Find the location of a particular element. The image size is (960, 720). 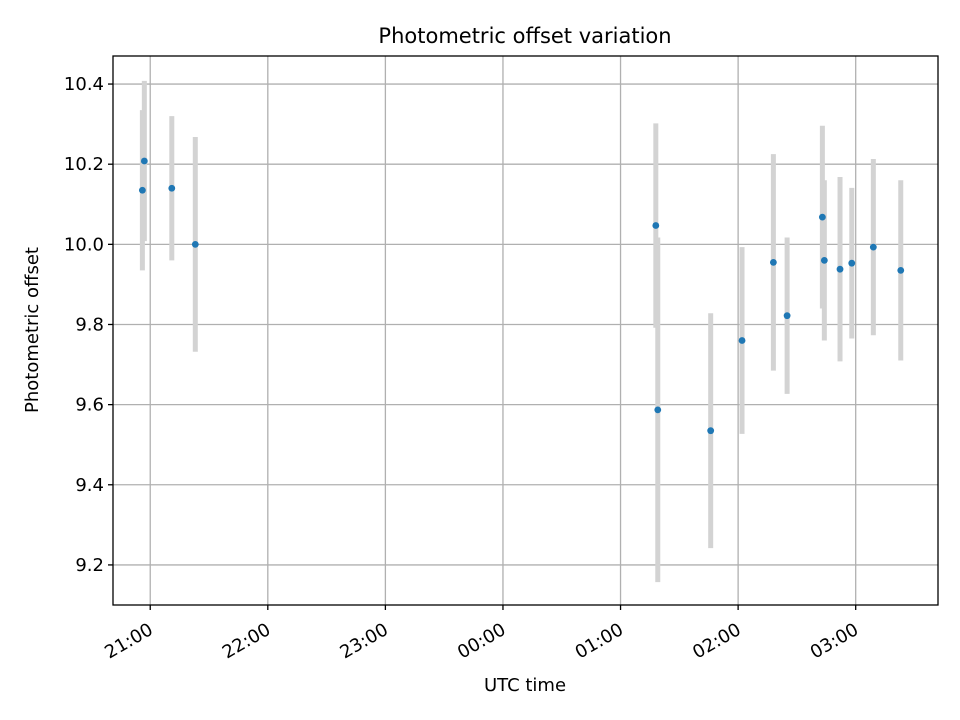

x-axis-title: UTC time is located at coordinates (525, 685).